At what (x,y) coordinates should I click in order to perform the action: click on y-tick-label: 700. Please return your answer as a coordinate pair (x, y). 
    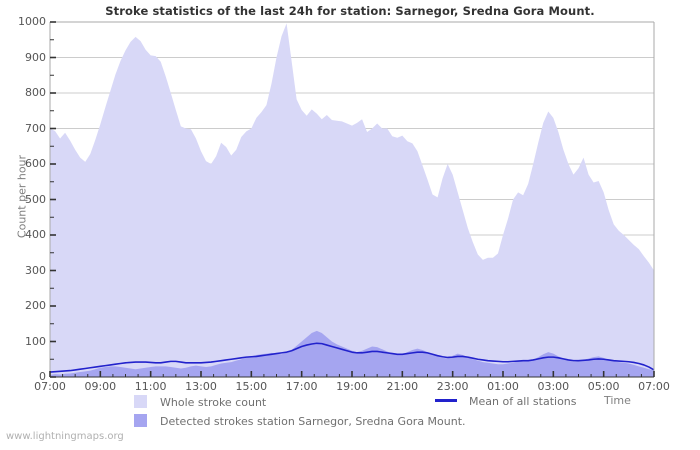
    Looking at the image, I should click on (35, 128).